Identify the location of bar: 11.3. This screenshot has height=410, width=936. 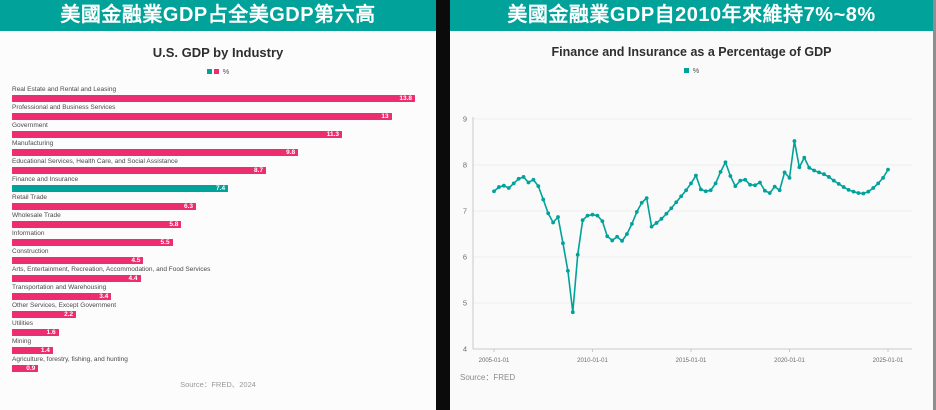
(177, 134).